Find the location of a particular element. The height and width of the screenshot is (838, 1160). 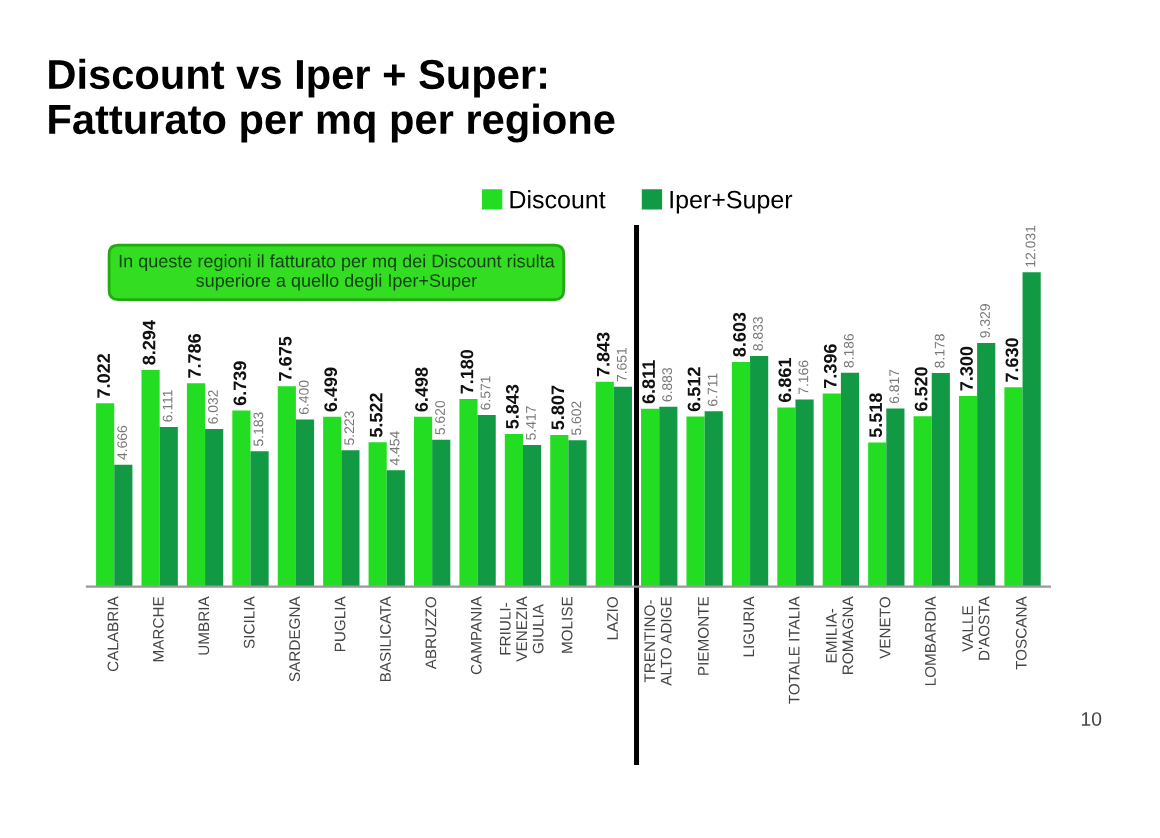

data-label: 5.518 is located at coordinates (876, 415).